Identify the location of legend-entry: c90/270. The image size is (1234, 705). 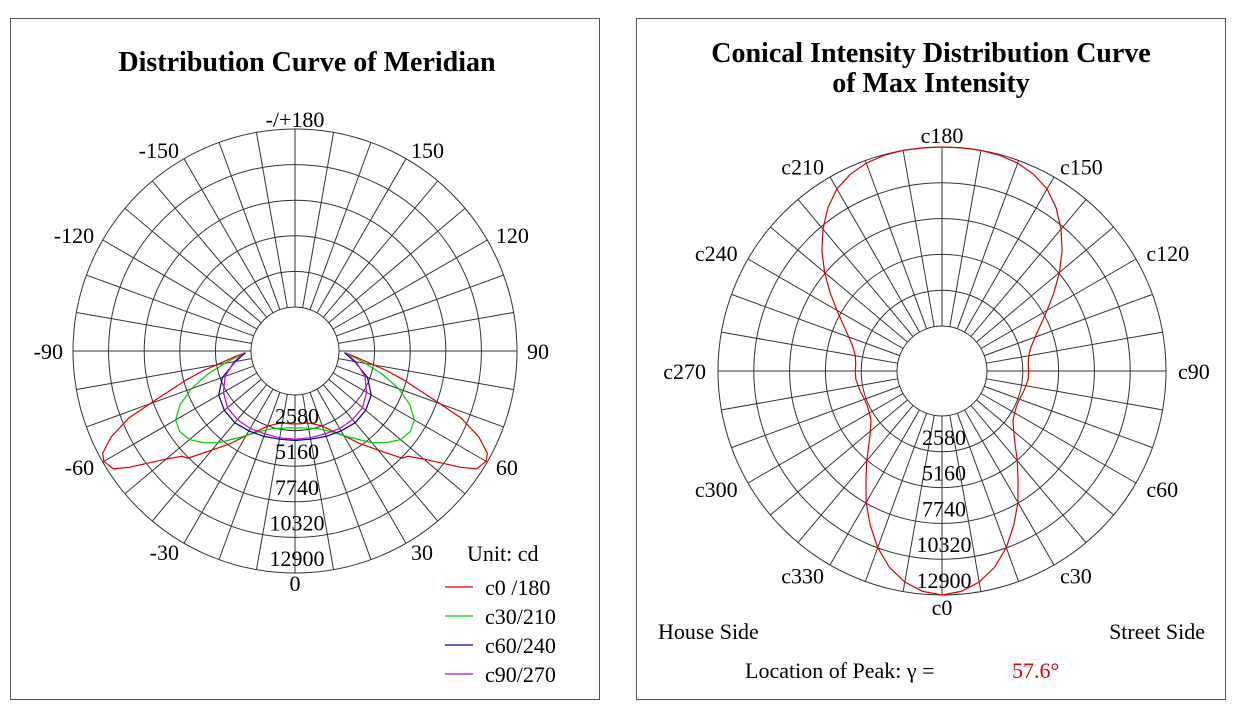
(520, 674).